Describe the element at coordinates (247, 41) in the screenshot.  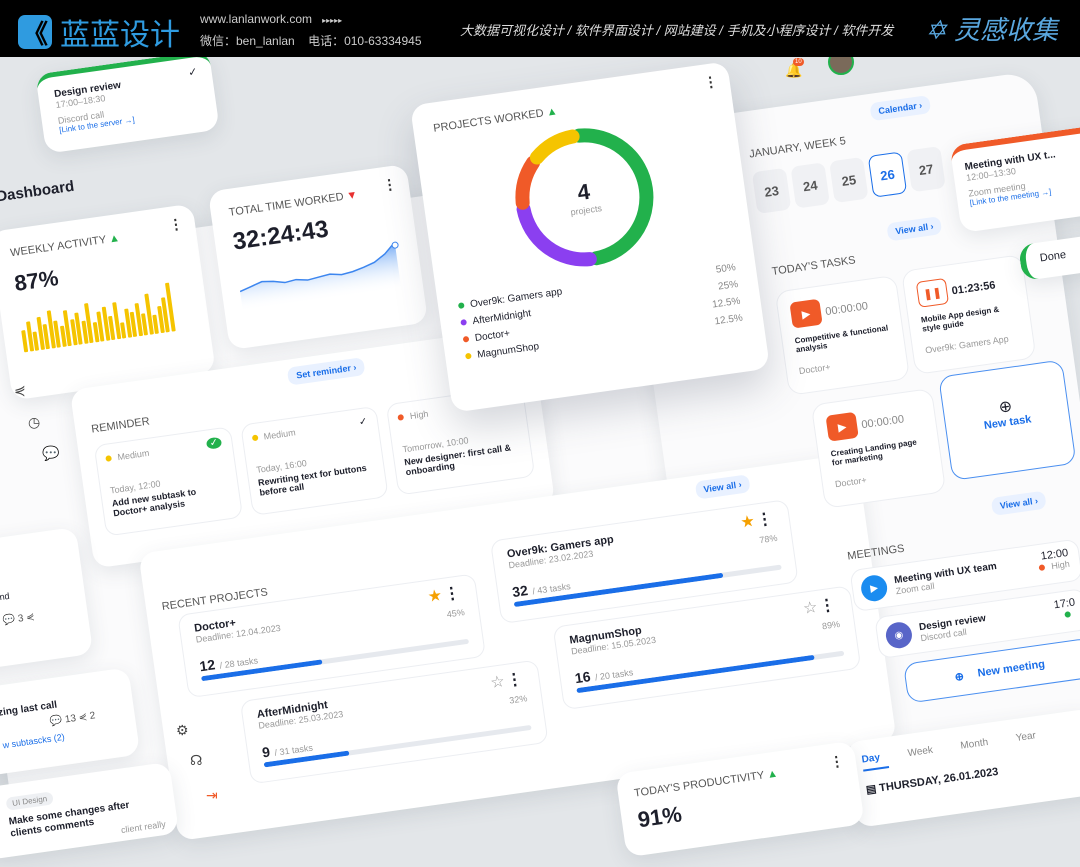
I see `wechat: 微信：ben_lanlan` at that location.